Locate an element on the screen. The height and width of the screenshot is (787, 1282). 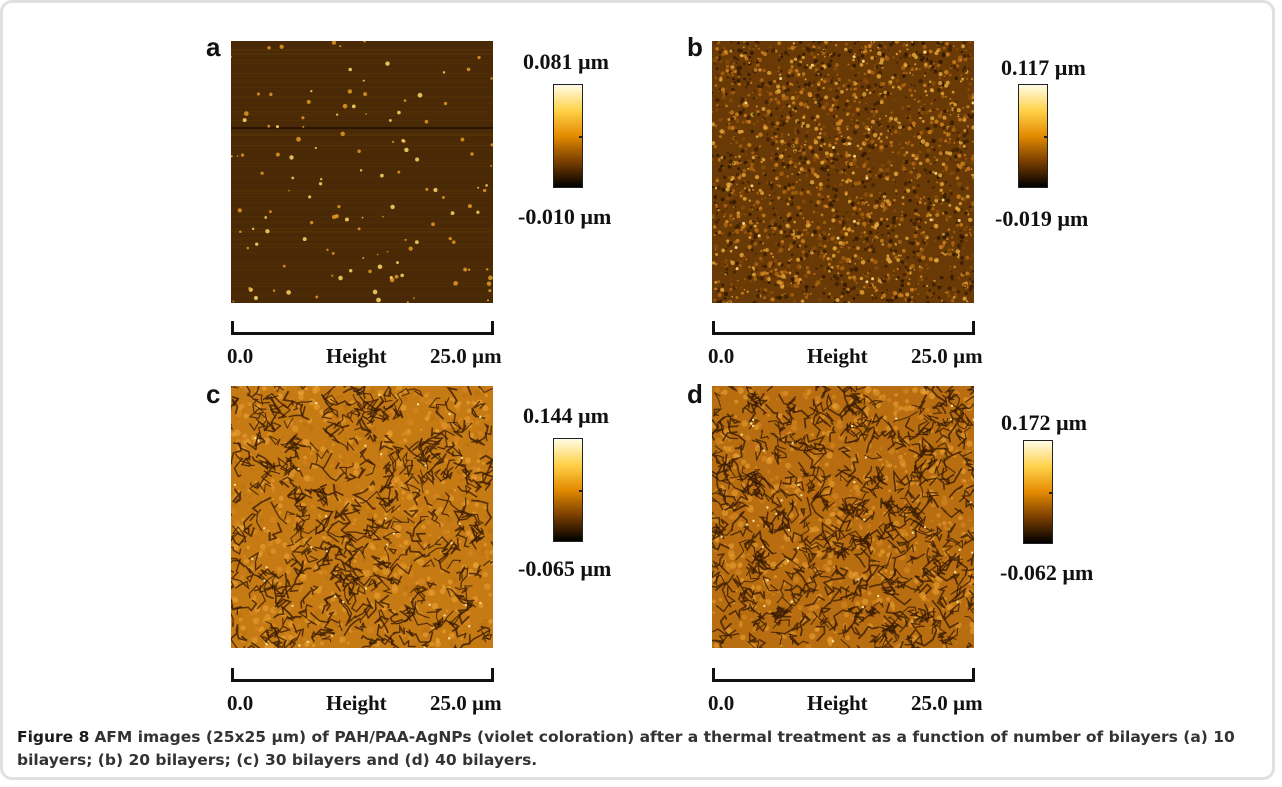
colorbar-min-label: -0.065 µm is located at coordinates (565, 568).